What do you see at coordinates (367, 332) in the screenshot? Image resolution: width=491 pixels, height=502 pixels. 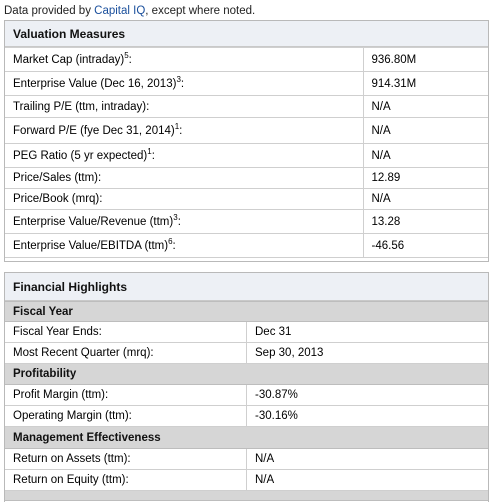 I see `row-value: Dec 31` at bounding box center [367, 332].